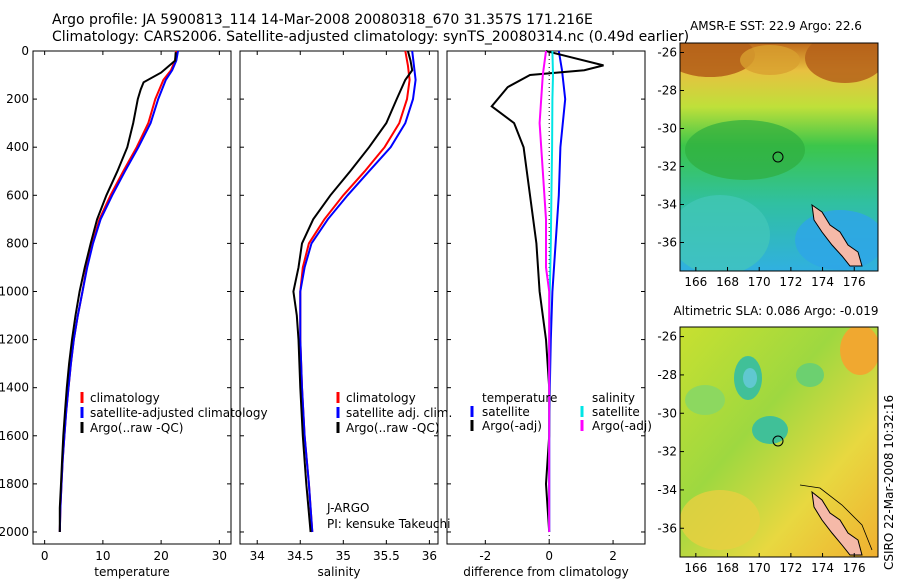 The height and width of the screenshot is (580, 900). I want to click on sla-map-y-tick-label: -28, so click(667, 375).